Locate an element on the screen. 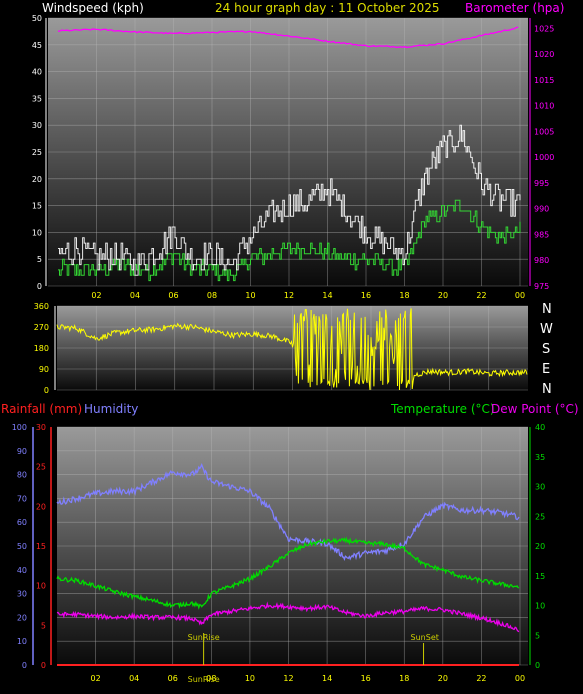 Image resolution: width=583 pixels, height=694 pixels. wind-average-line is located at coordinates (289, 240).